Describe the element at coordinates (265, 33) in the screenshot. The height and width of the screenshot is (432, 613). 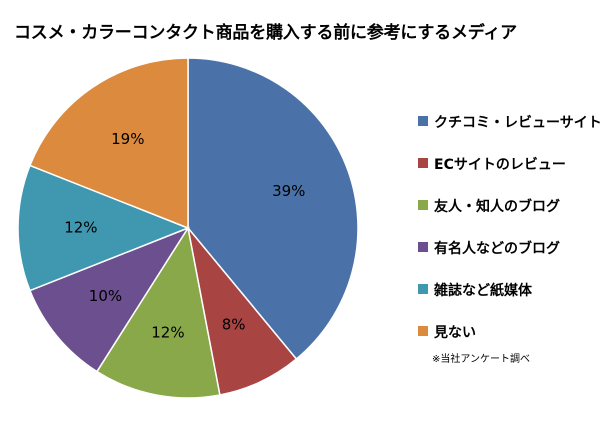
I see `chart-title: コスメ・カラーコンタクト商品を購入する前に参考にするメディア` at that location.